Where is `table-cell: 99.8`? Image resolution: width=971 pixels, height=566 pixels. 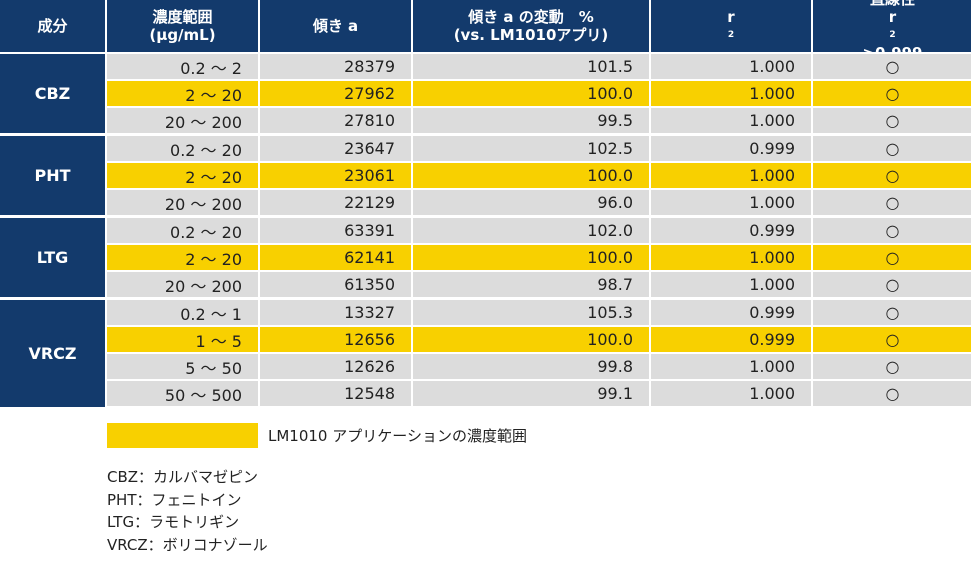 table-cell: 99.8 is located at coordinates (531, 366).